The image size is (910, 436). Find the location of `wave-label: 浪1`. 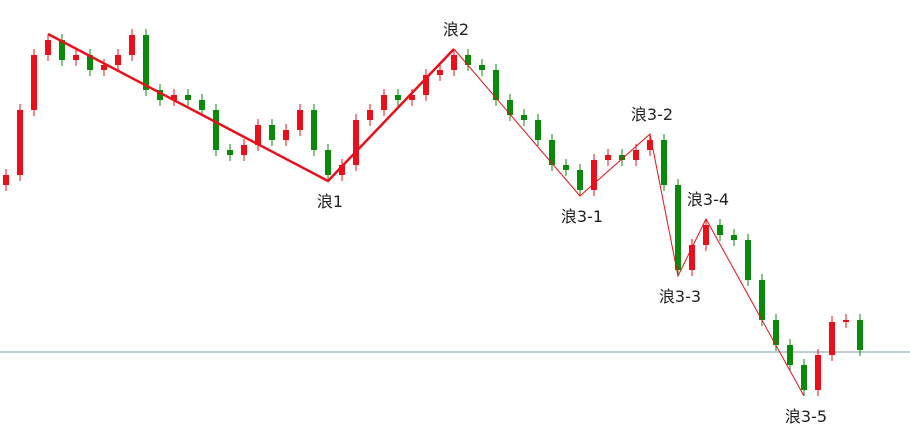

wave-label: 浪1 is located at coordinates (330, 201).